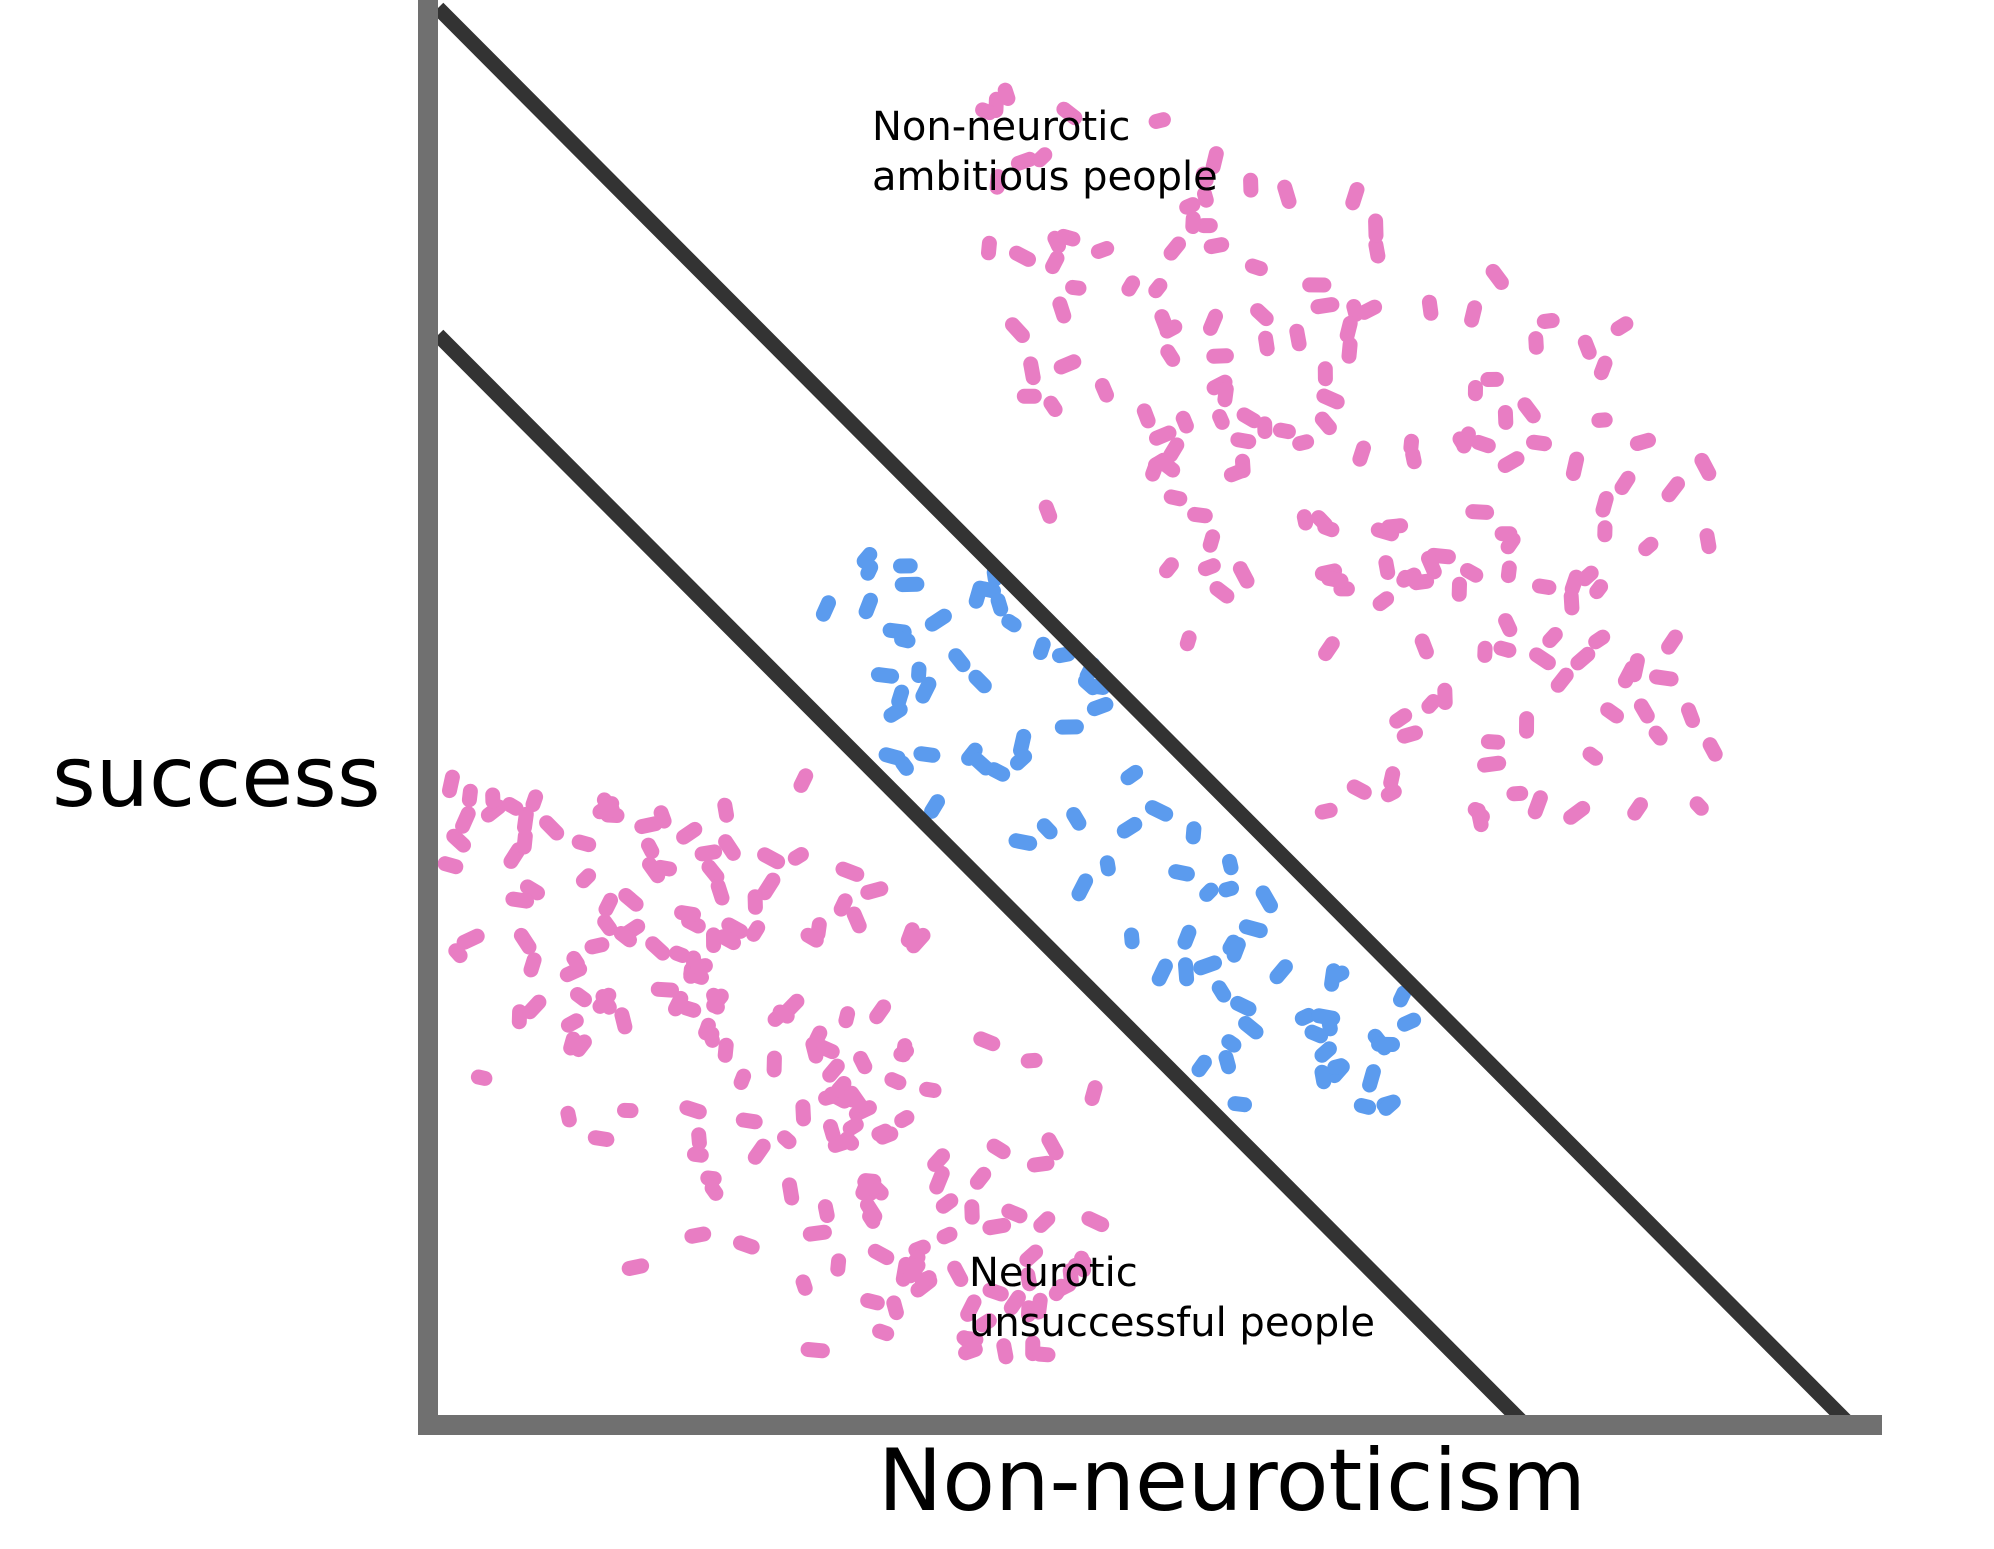  What do you see at coordinates (1045, 127) in the screenshot?
I see `annotation-top-line-1: Non-neurotic` at bounding box center [1045, 127].